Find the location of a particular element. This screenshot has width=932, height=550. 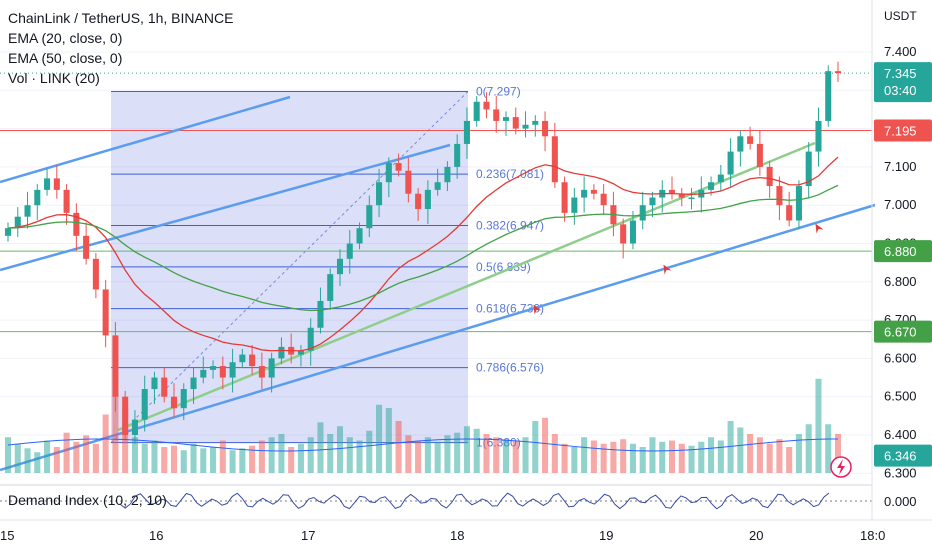

symbol-title: ChainLink / TetherUS, 1h, BINANCE is located at coordinates (121, 18).